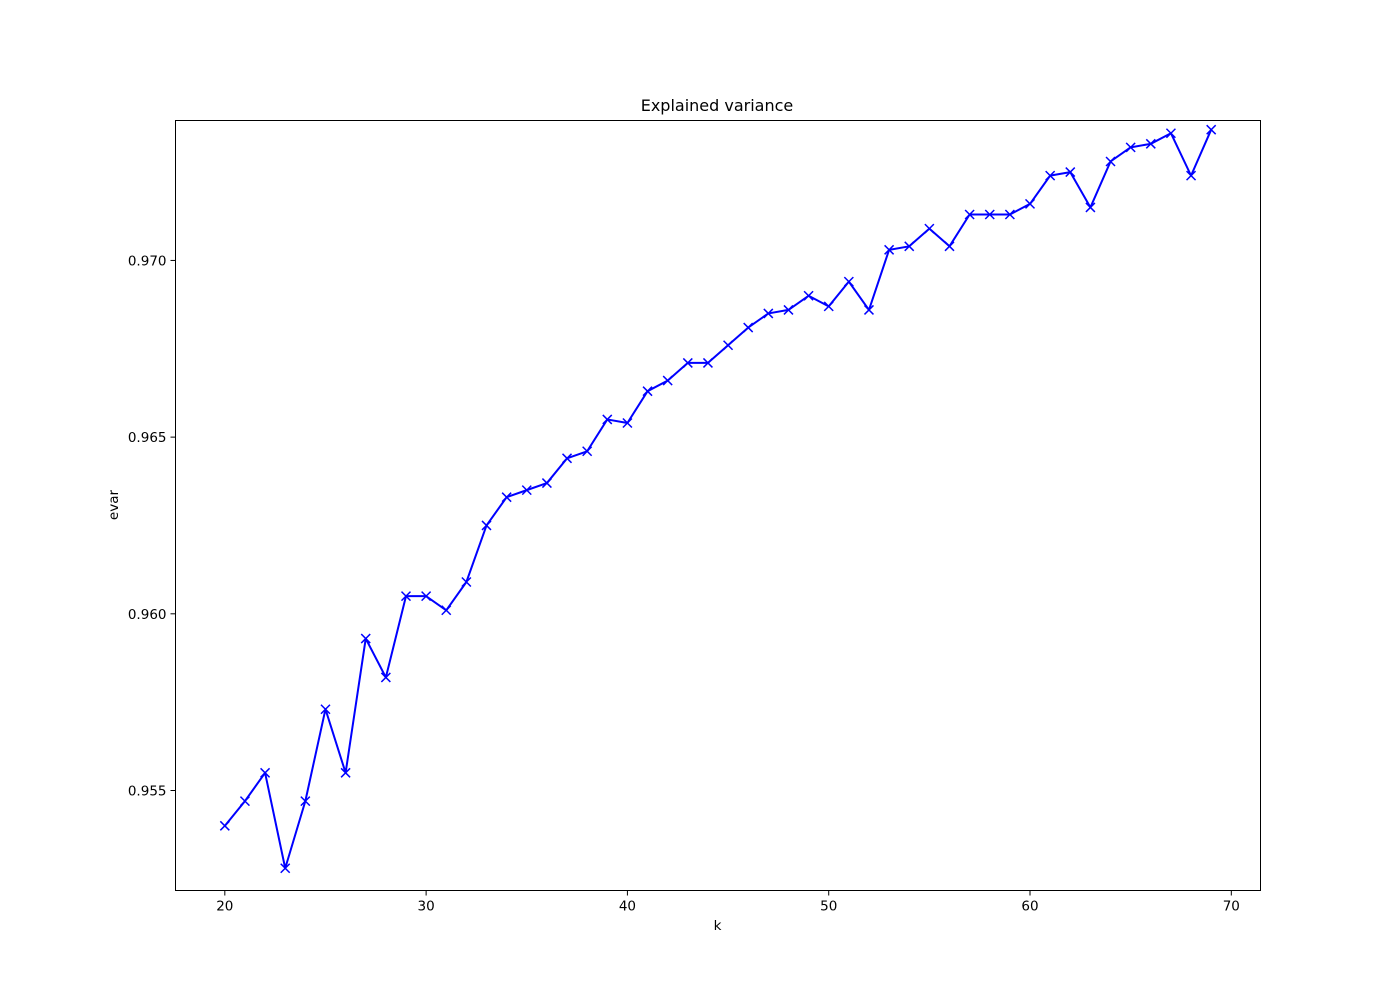 This screenshot has width=1400, height=1004. Describe the element at coordinates (718, 926) in the screenshot. I see `x-axis-label: k` at that location.